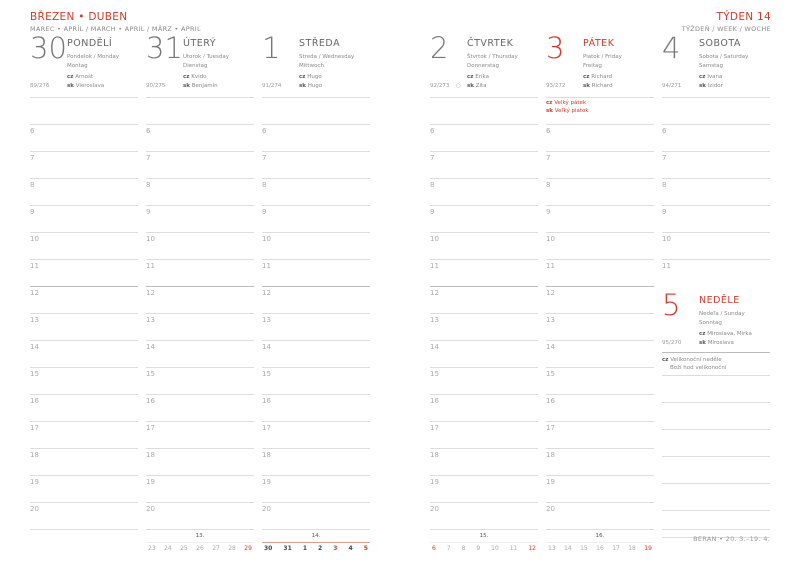  Describe the element at coordinates (268, 548) in the screenshot. I see `mini-calendar-day: 30` at that location.